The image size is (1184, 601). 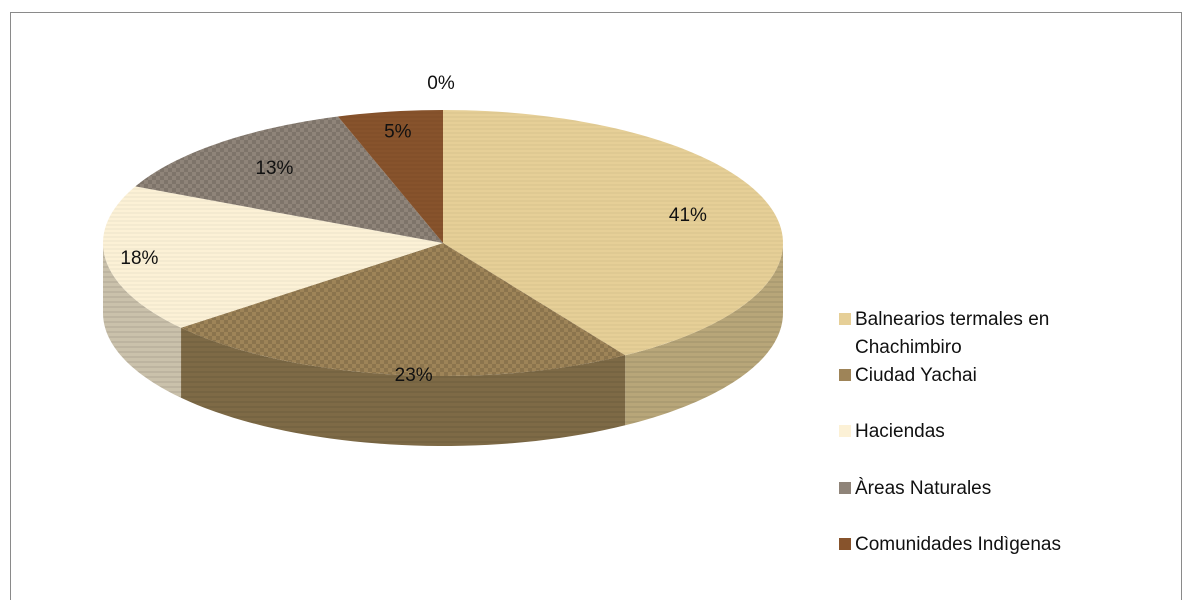 What do you see at coordinates (441, 83) in the screenshot?
I see `data-label-5: 0%` at bounding box center [441, 83].